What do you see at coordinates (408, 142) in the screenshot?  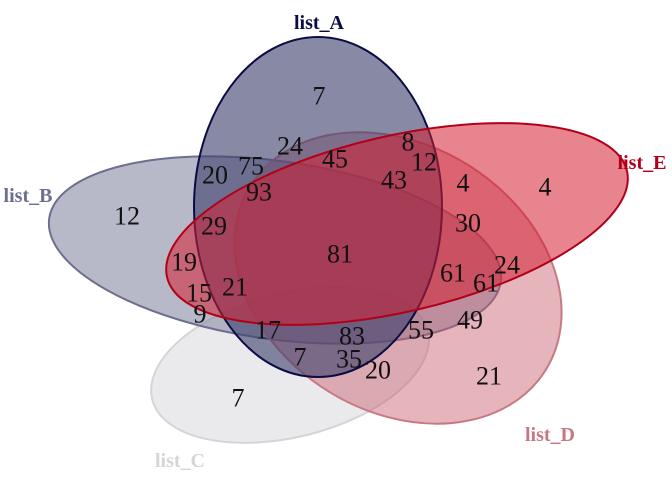 I see `count-region: 8` at bounding box center [408, 142].